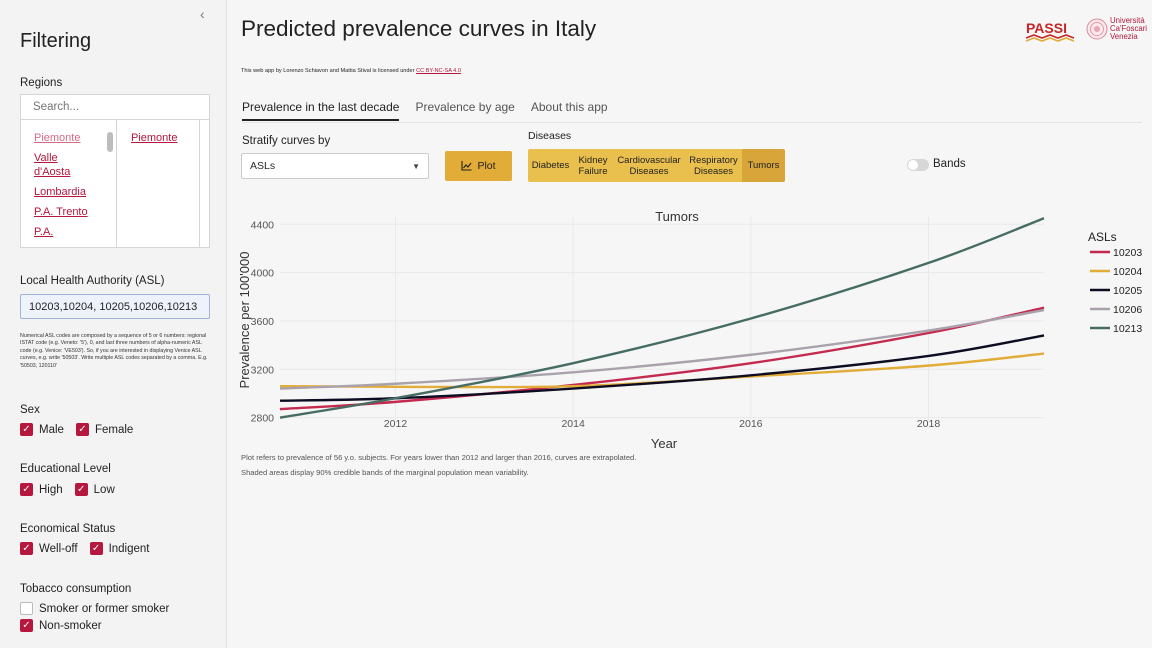 The width and height of the screenshot is (1152, 648). I want to click on regions-scrollbar, so click(110, 142).